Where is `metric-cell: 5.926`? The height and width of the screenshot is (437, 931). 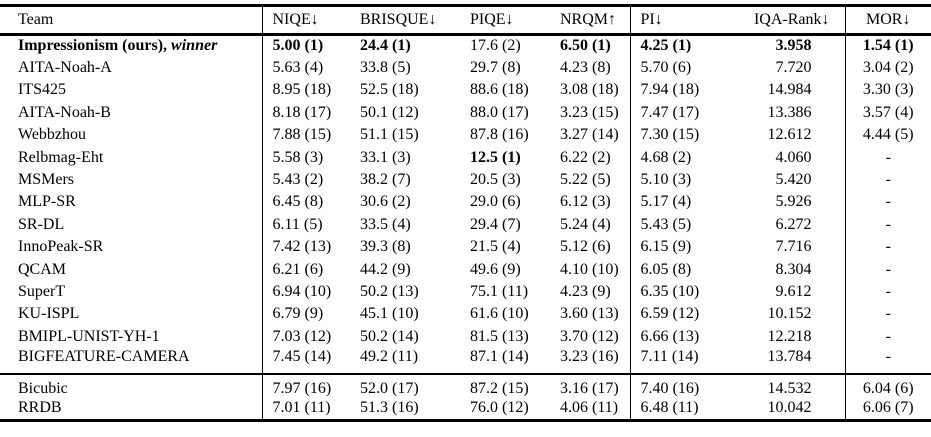 metric-cell: 5.926 is located at coordinates (780, 202).